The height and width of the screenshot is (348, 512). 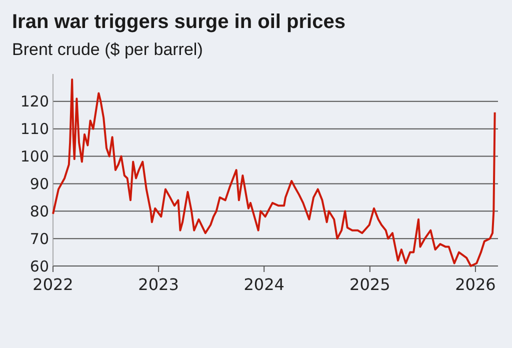 I want to click on y-tick-label: 100, so click(x=34, y=157).